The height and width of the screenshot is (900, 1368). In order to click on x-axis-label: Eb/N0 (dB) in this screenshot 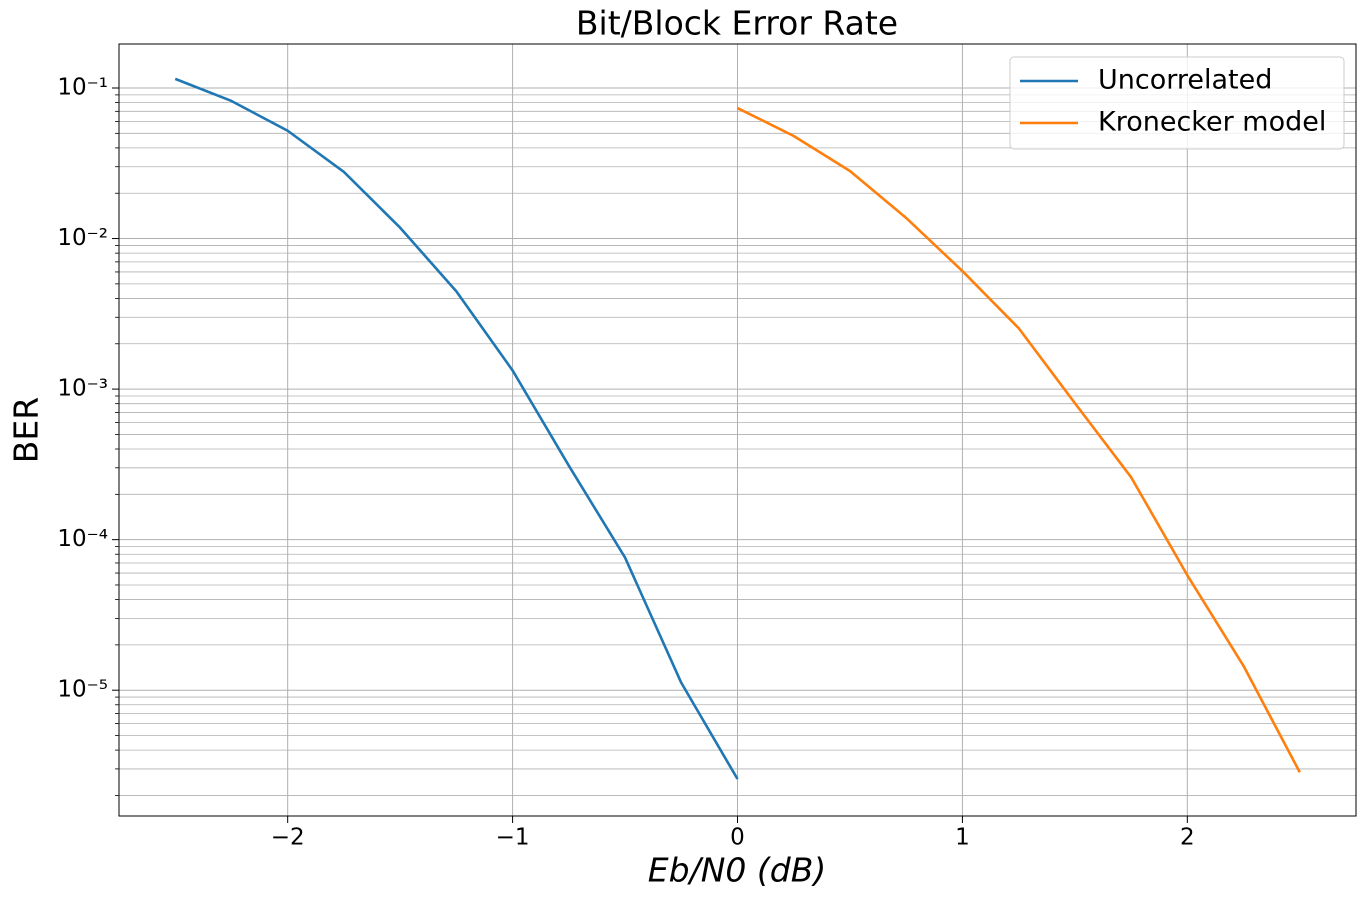, I will do `click(737, 870)`.